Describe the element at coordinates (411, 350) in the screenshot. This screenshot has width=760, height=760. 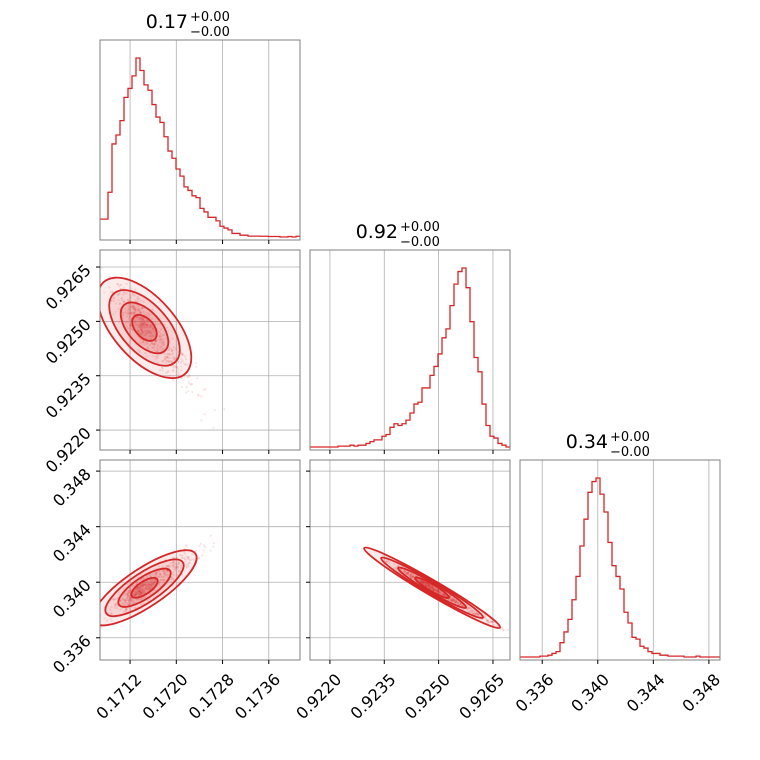
I see `grid-lines` at that location.